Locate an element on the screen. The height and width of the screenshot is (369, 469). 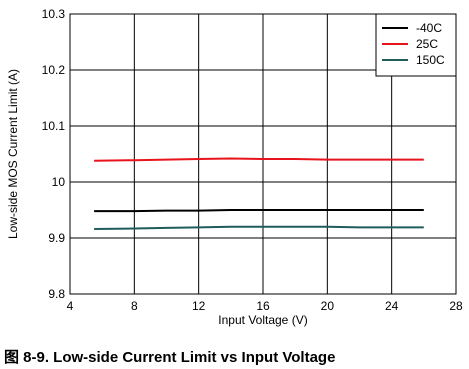
y-tick-label: 10.2 is located at coordinates (54, 70).